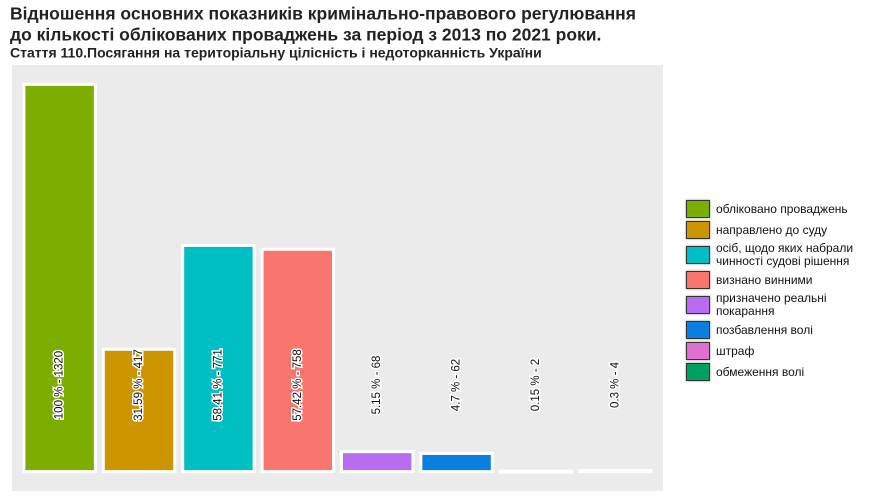  Describe the element at coordinates (457, 385) in the screenshot. I see `value-label: 4.7 % - 62` at that location.